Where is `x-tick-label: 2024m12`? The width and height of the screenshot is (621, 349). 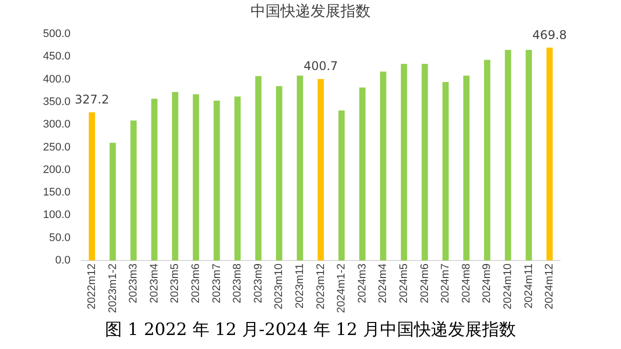 x-tick-label: 2024m12 is located at coordinates (550, 286).